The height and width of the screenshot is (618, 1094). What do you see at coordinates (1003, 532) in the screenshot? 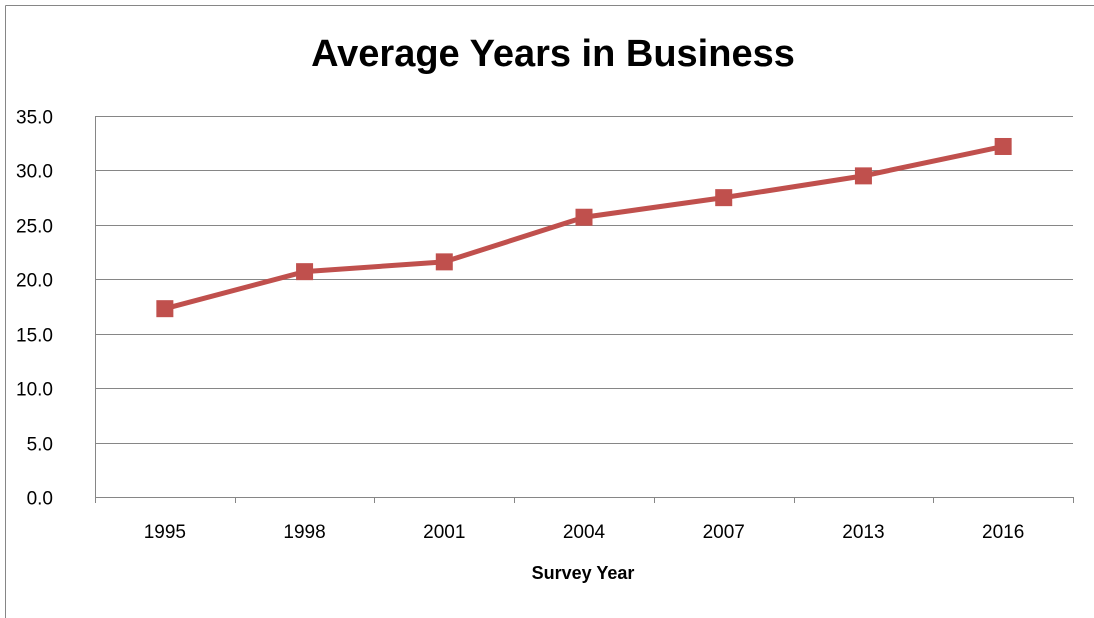
I see `x-tick-label: 2016` at bounding box center [1003, 532].